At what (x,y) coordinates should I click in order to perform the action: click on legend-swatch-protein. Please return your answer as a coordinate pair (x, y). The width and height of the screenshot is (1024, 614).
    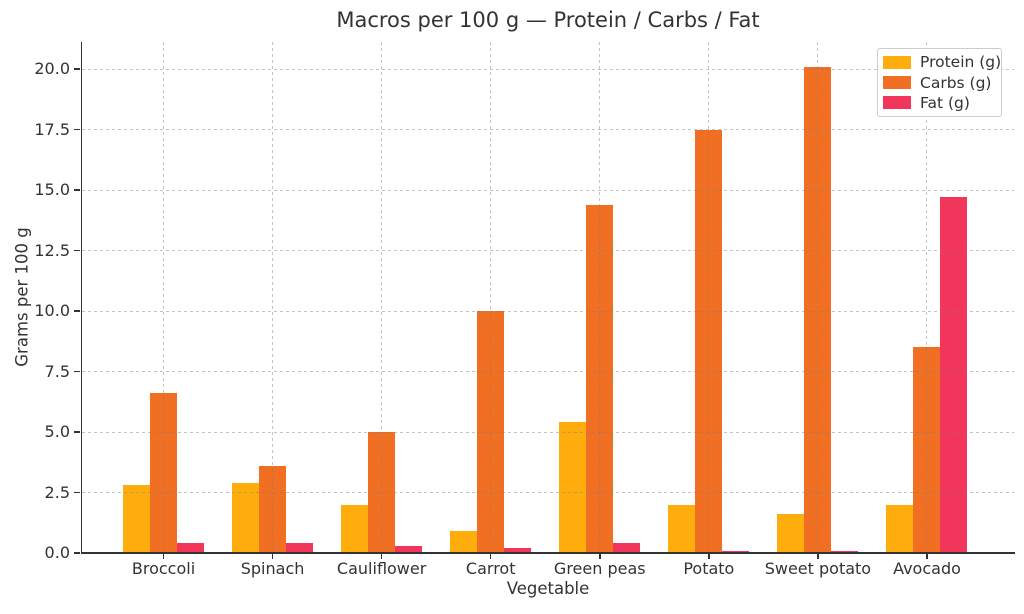
    Looking at the image, I should click on (897, 62).